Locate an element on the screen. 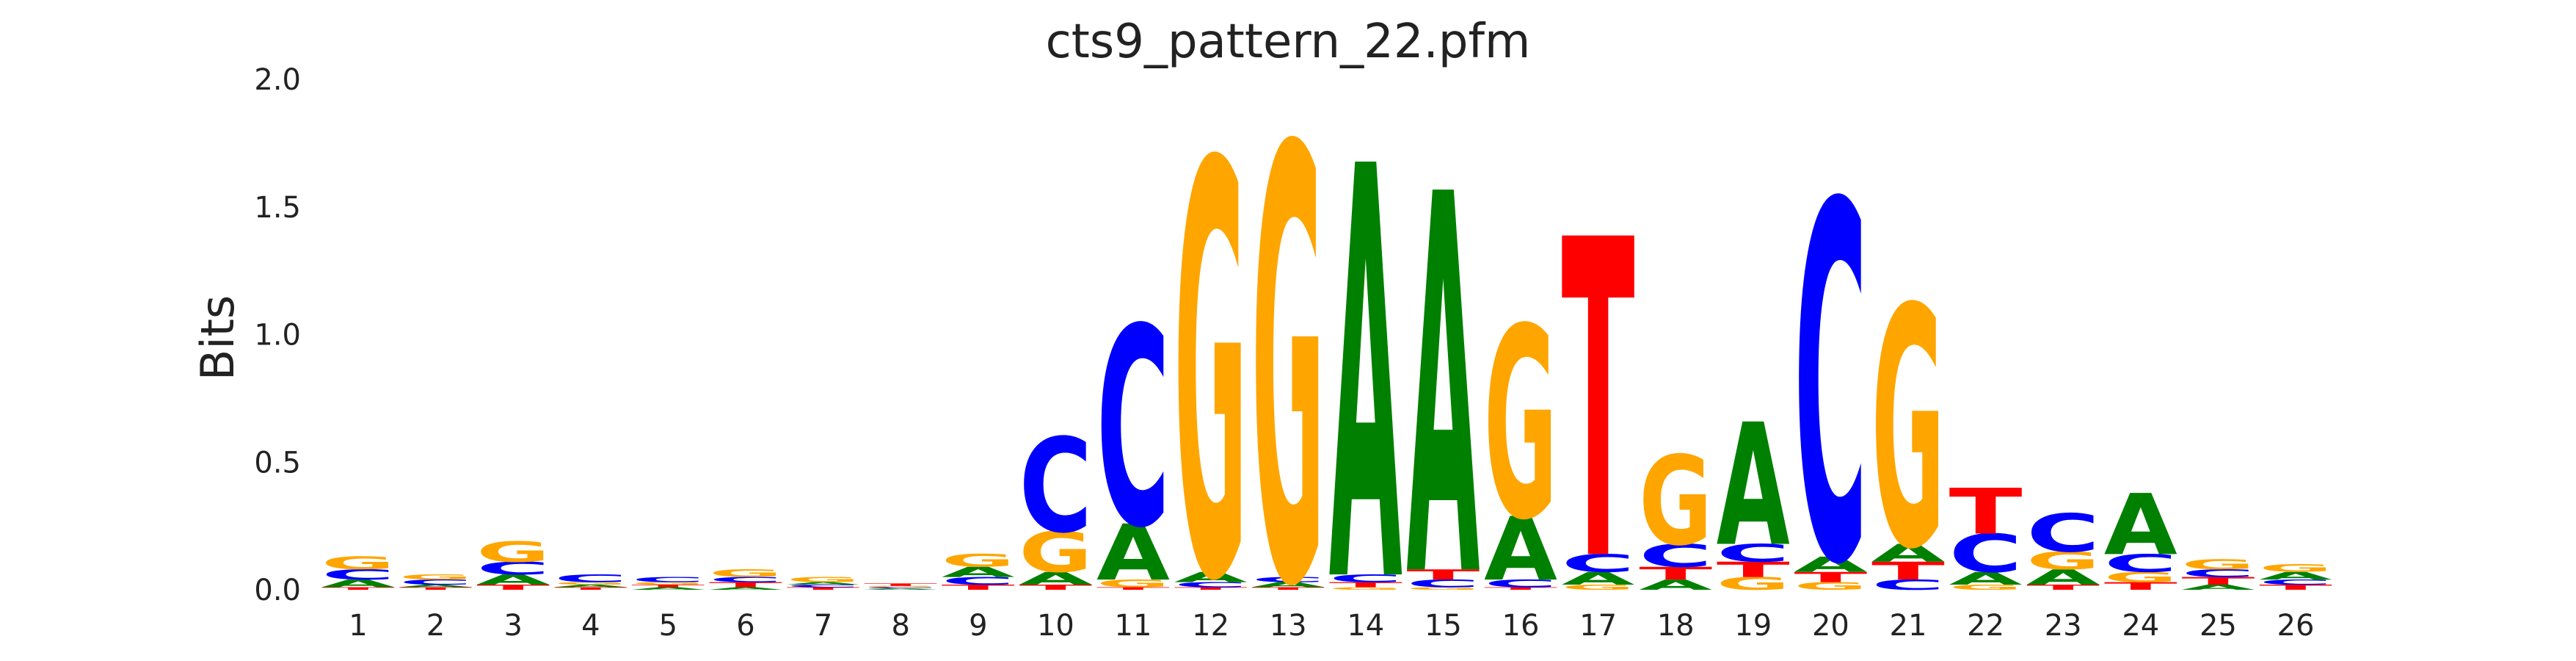 The width and height of the screenshot is (2576, 661). x-tick-label: 5 is located at coordinates (668, 626).